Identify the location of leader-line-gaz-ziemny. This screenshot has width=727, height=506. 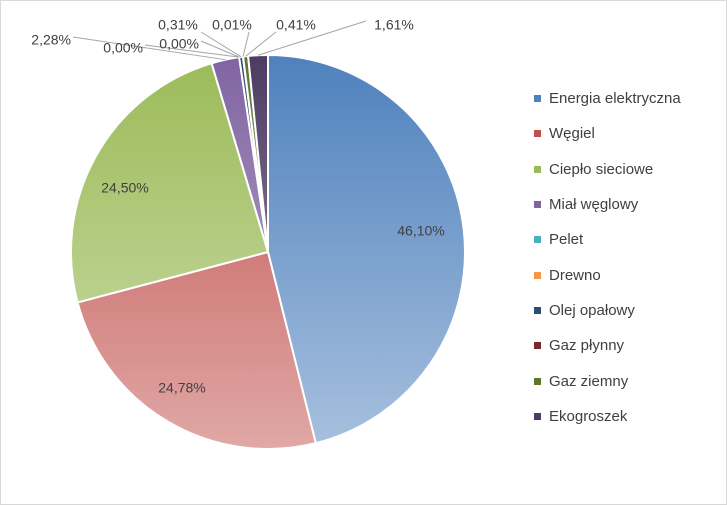
(261, 44).